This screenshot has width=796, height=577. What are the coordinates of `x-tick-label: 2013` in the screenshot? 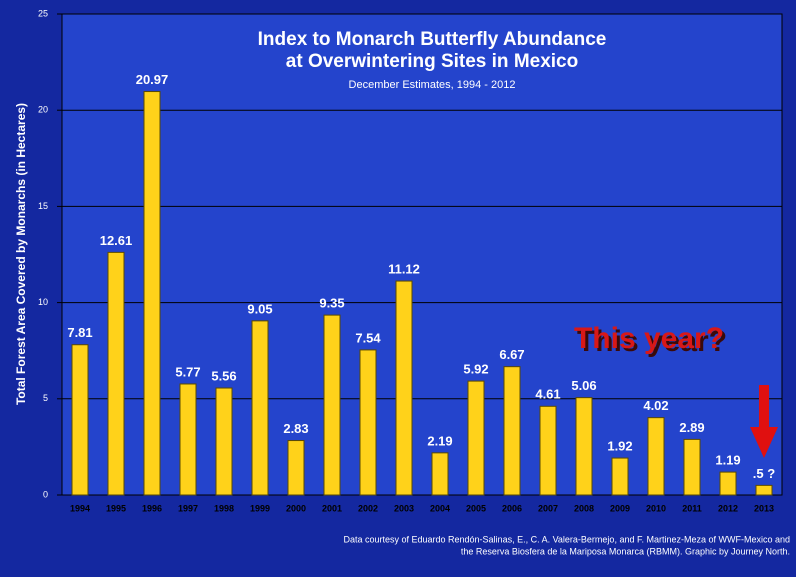 It's located at (764, 508).